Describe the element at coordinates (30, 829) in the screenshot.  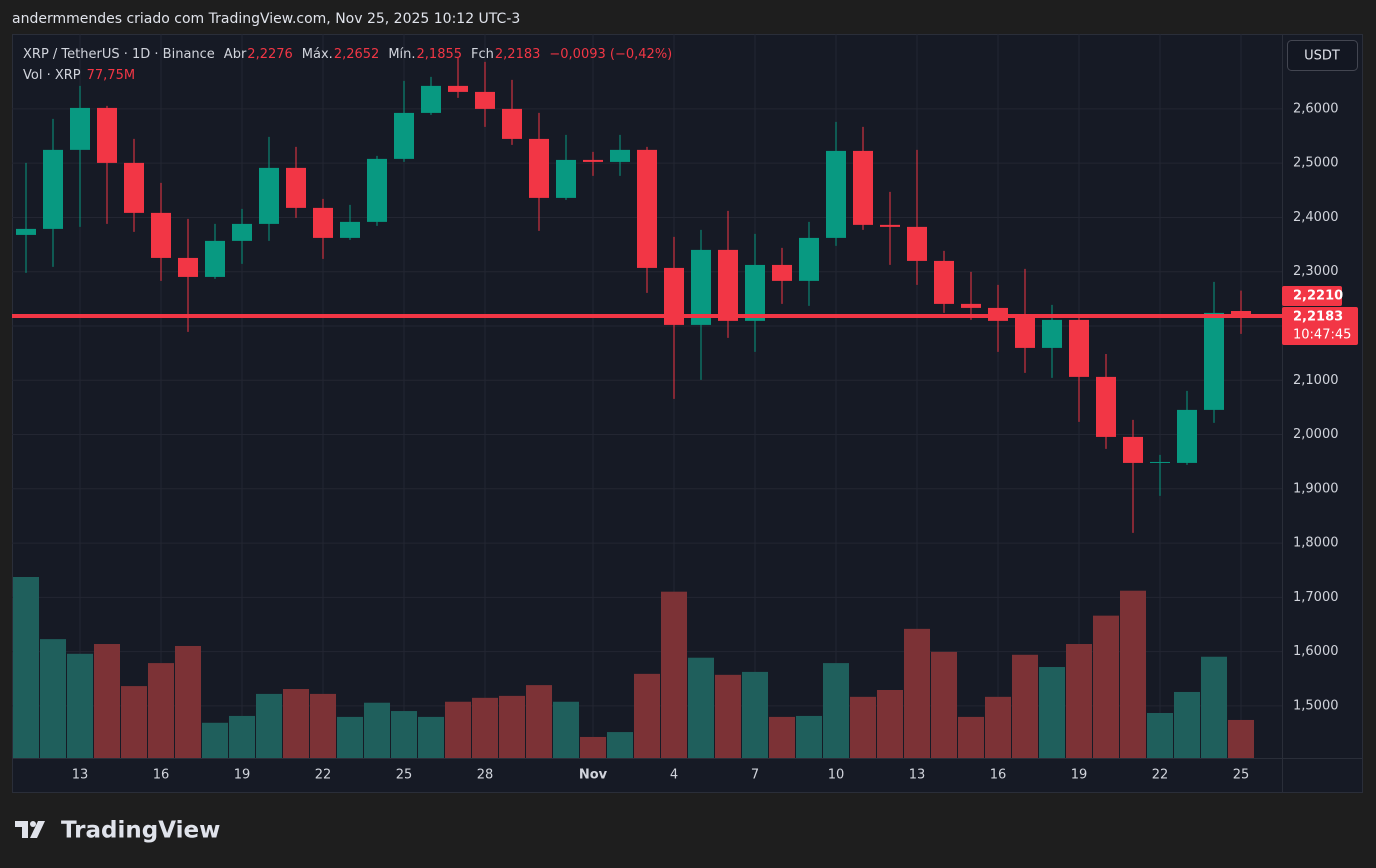
I see `logo` at that location.